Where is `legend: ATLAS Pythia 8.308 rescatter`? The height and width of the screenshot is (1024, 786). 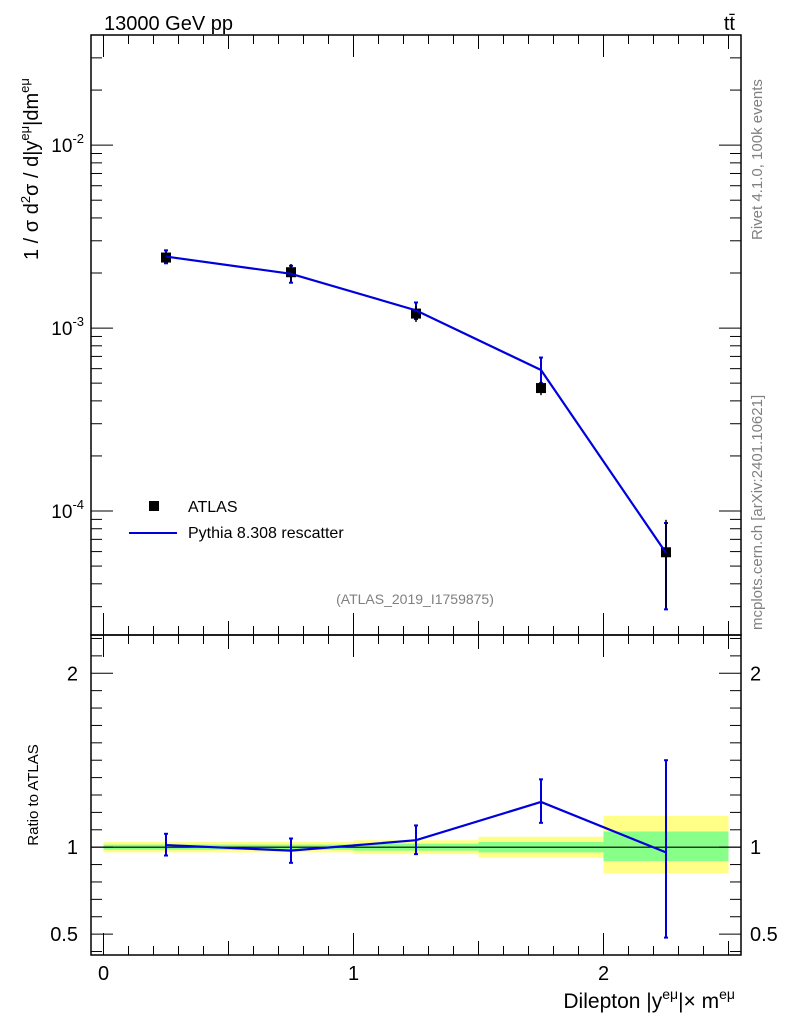 legend: ATLAS Pythia 8.308 rescatter is located at coordinates (236, 520).